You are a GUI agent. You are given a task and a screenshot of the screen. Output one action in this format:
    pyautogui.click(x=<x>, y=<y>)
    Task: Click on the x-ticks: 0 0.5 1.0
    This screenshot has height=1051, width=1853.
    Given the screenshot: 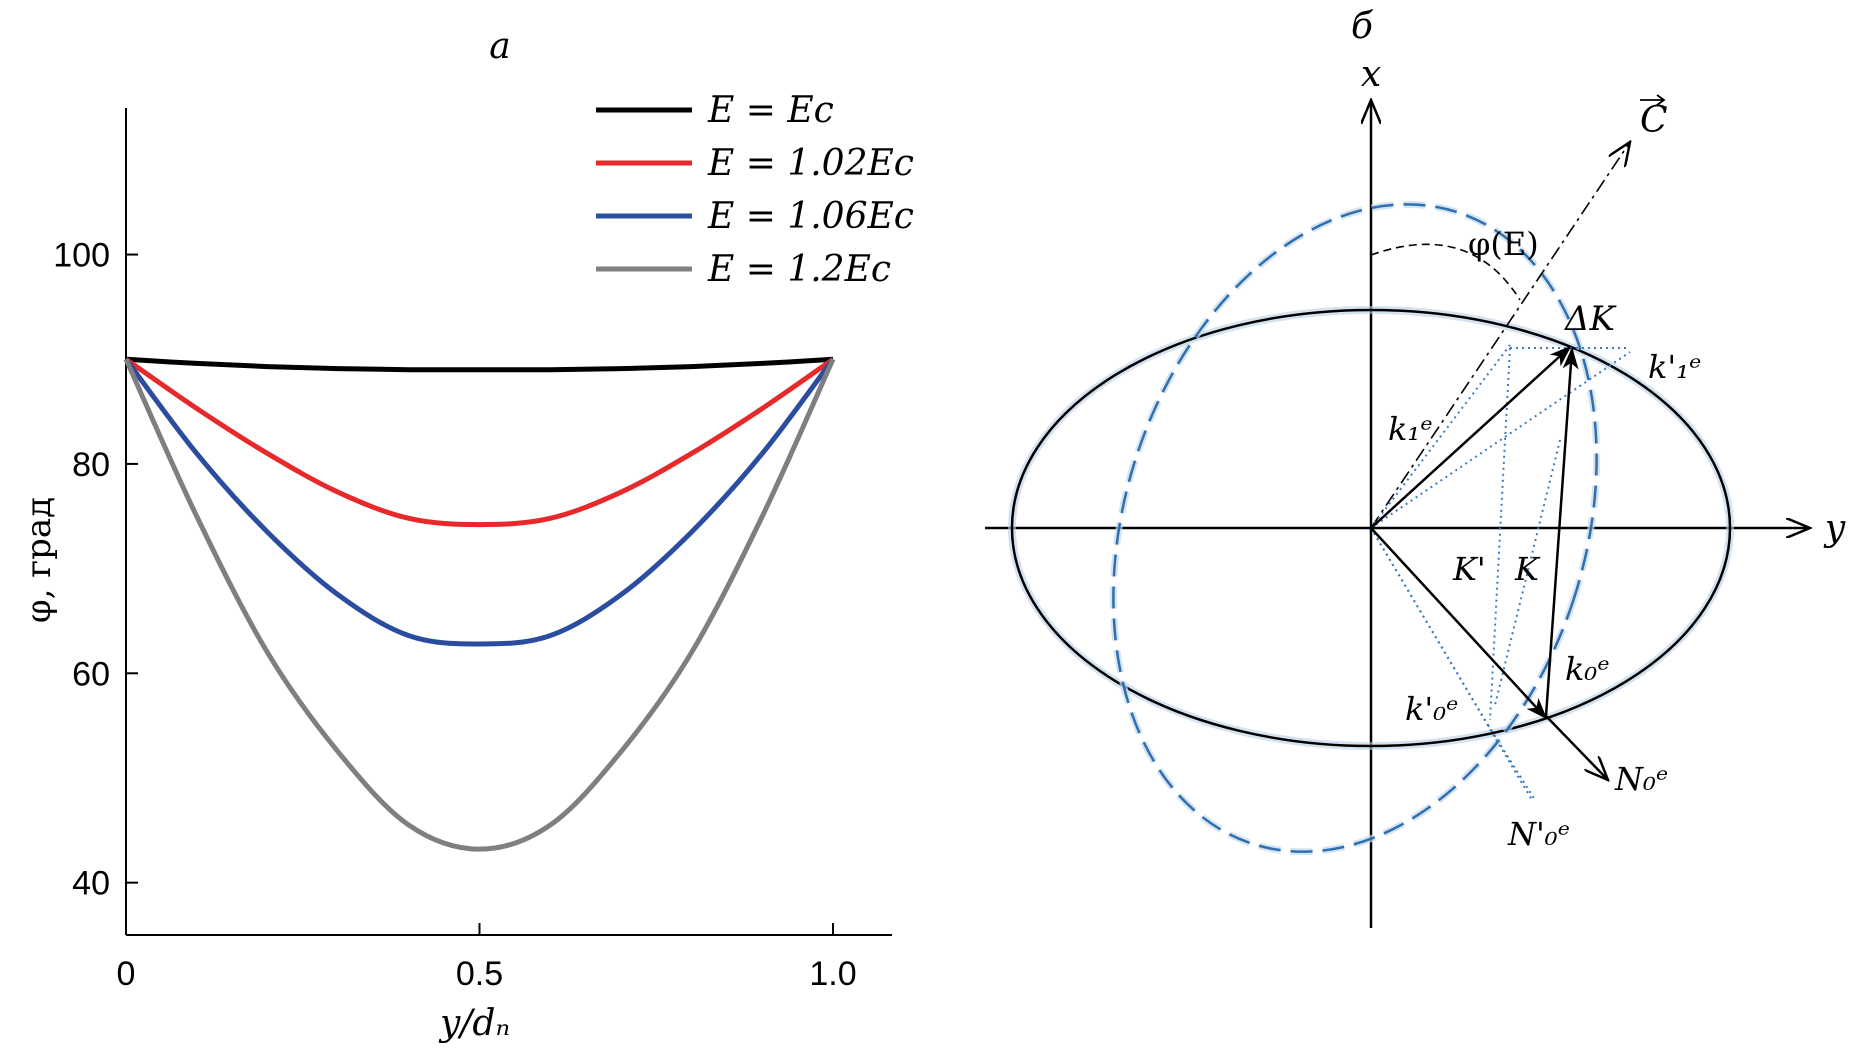 What is the action you would take?
    pyautogui.click(x=487, y=958)
    